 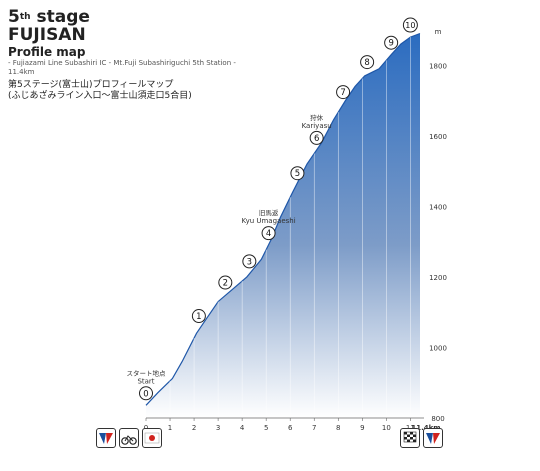 What do you see at coordinates (194, 428) in the screenshot?
I see `x-tick-label: 2` at bounding box center [194, 428].